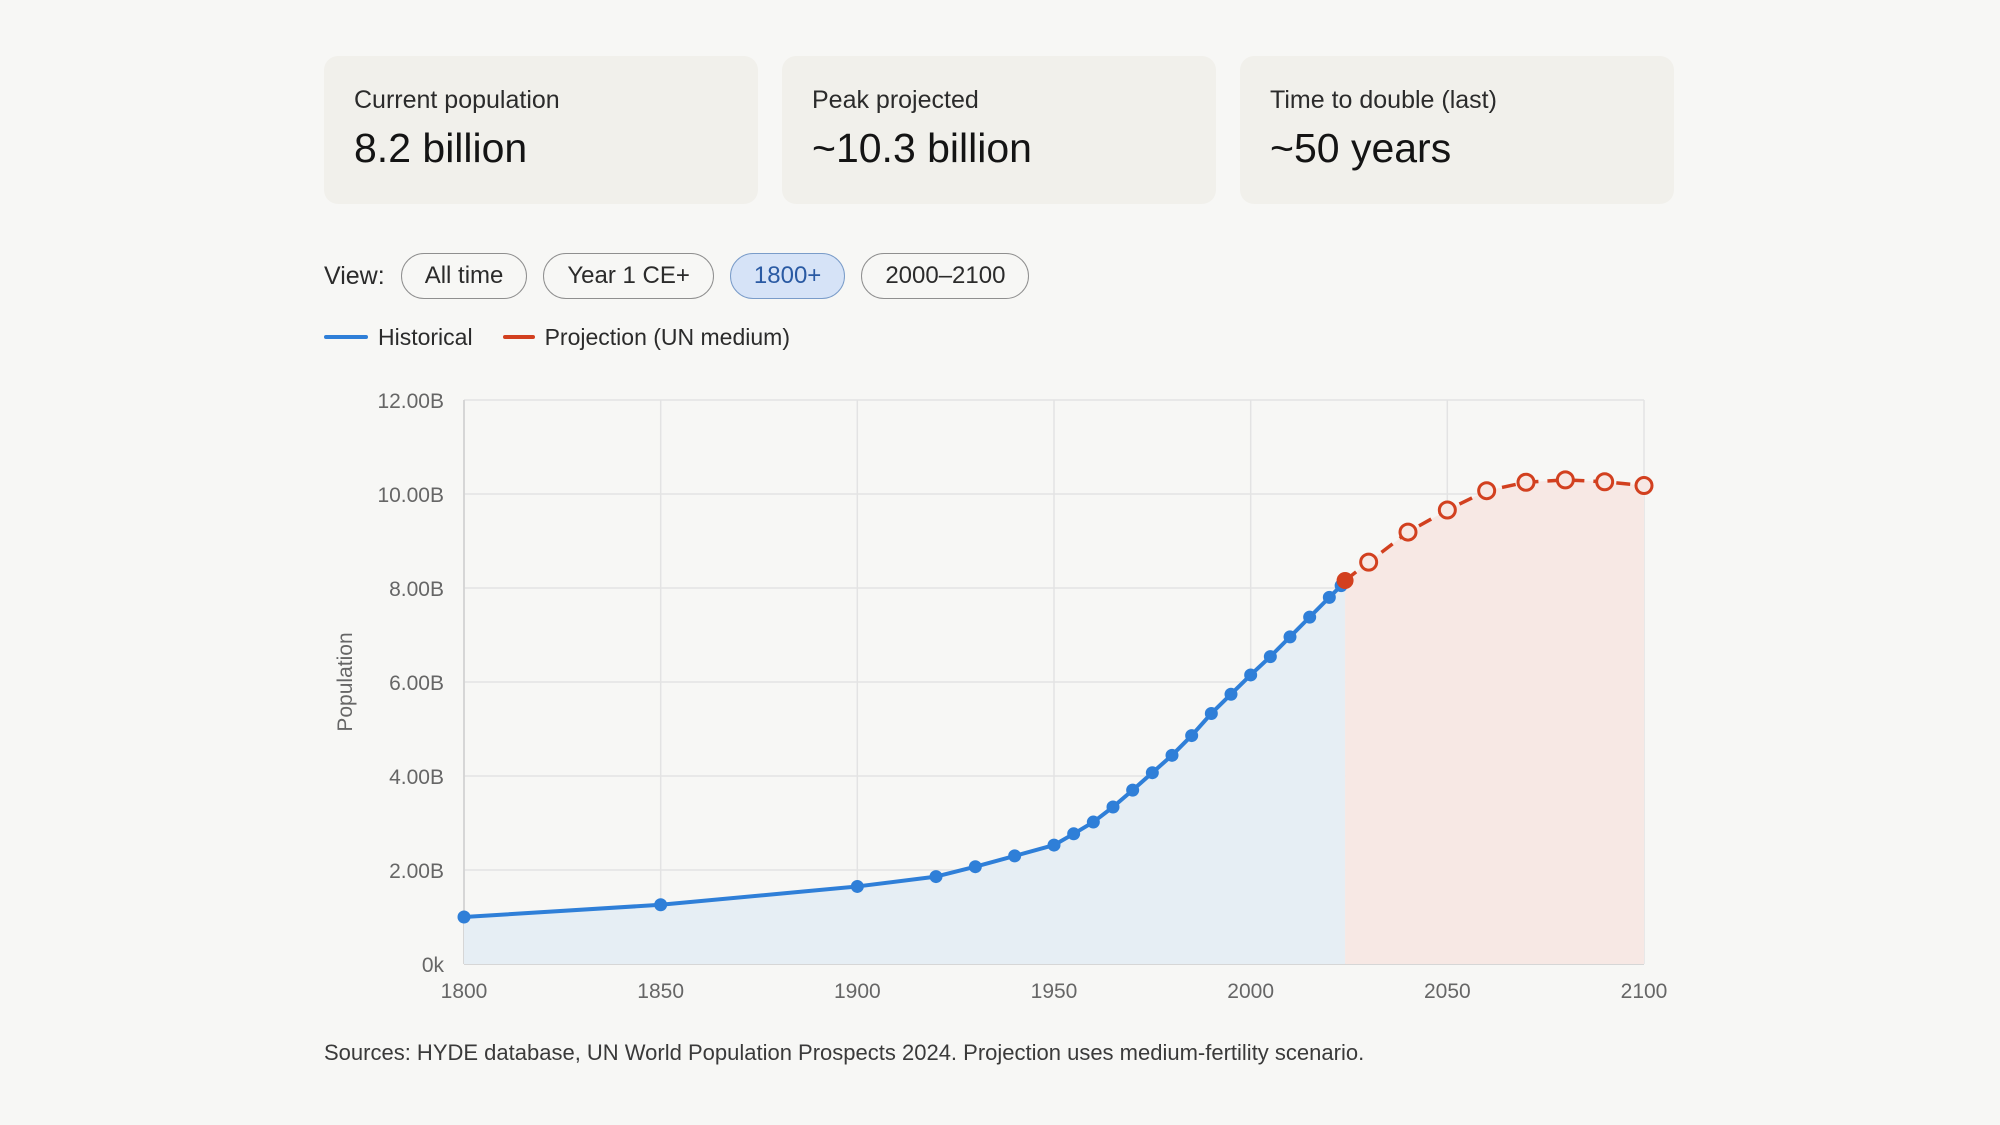 The width and height of the screenshot is (2000, 1125). What do you see at coordinates (416, 871) in the screenshot?
I see `y-tick-label: 2.00B` at bounding box center [416, 871].